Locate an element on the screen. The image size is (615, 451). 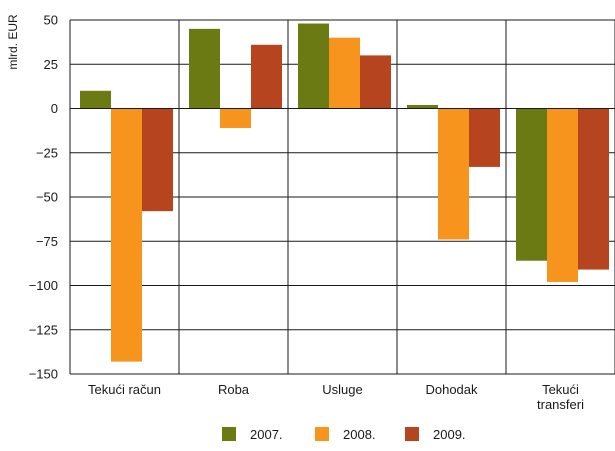
x-tick-label: Tekući is located at coordinates (560, 389).